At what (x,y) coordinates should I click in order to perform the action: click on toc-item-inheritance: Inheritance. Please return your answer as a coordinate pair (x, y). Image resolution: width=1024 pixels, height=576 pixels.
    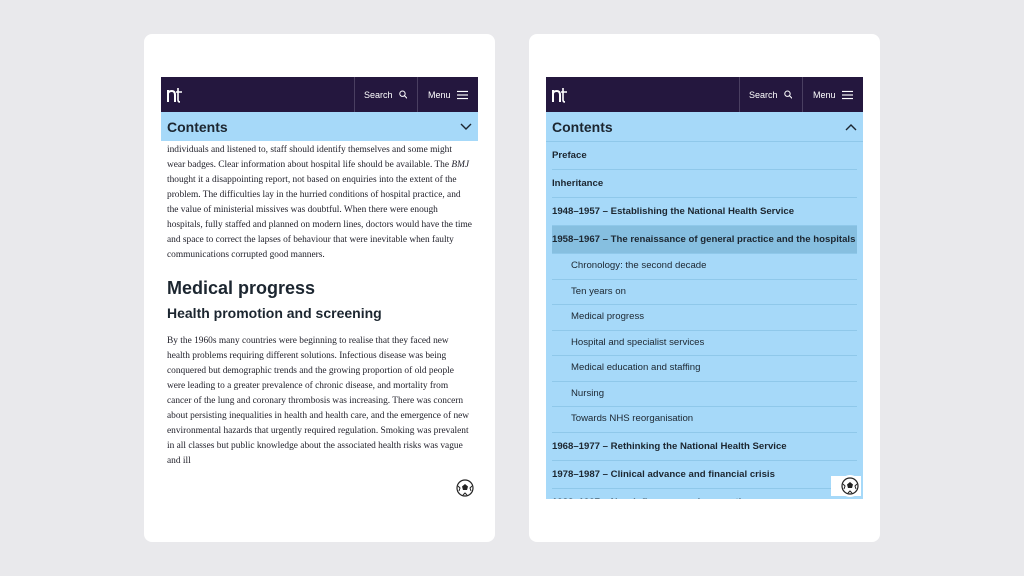
    Looking at the image, I should click on (704, 184).